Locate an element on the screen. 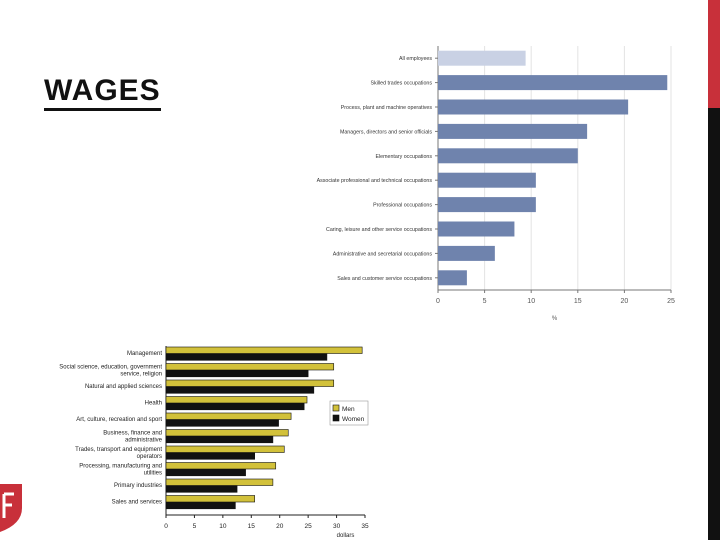 This screenshot has width=720, height=540. category-label: service, religion is located at coordinates (141, 375).